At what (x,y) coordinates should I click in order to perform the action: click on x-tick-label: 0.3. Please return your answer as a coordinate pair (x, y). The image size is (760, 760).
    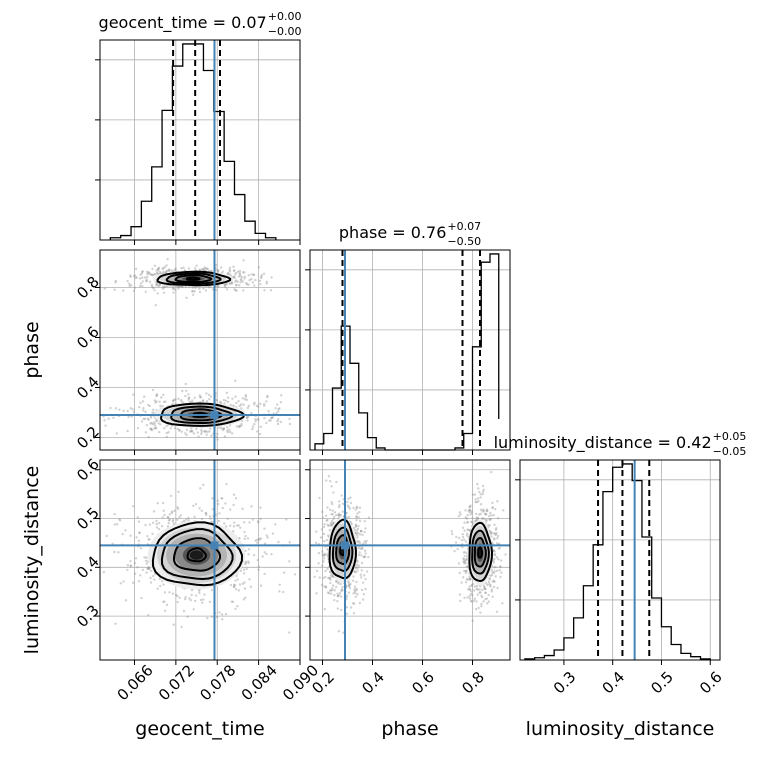
    Looking at the image, I should click on (565, 683).